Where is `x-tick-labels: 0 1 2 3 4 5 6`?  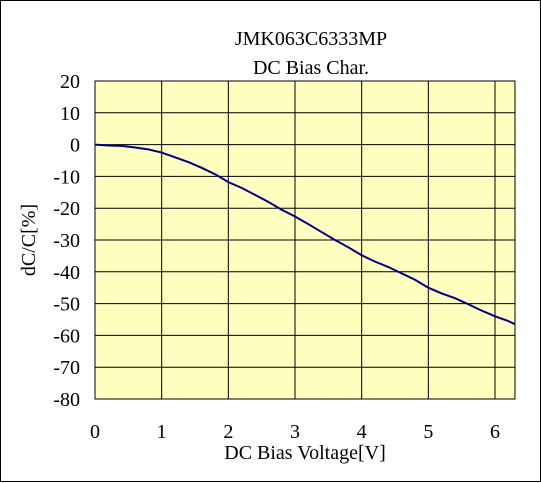
x-tick-labels: 0 1 2 3 4 5 6 is located at coordinates (295, 432).